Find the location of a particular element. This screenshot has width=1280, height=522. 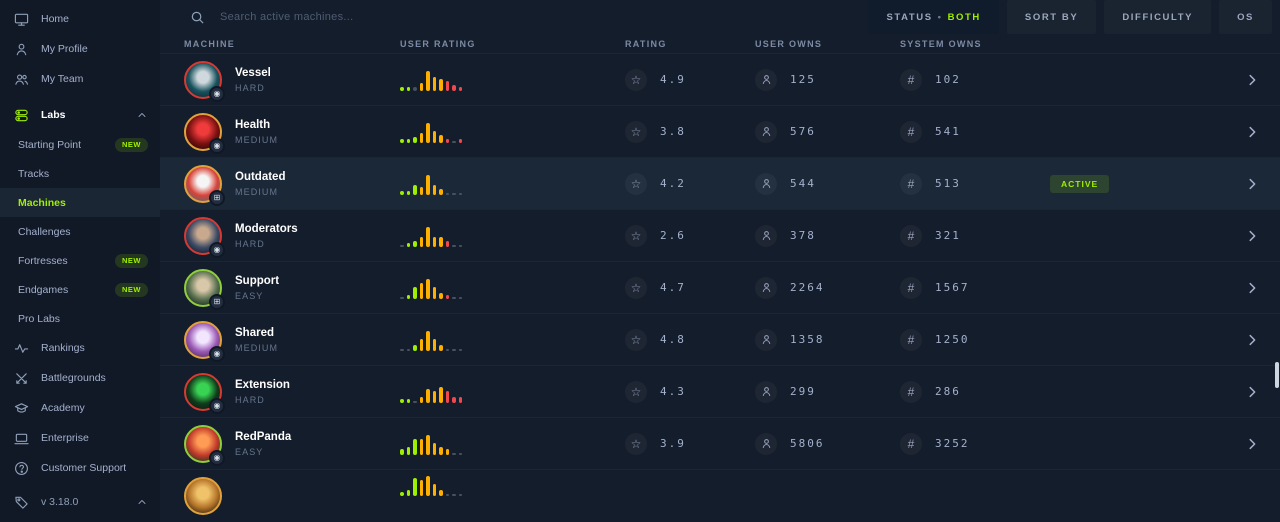

machine-cell: ◉ Extension HARD is located at coordinates (280, 393).